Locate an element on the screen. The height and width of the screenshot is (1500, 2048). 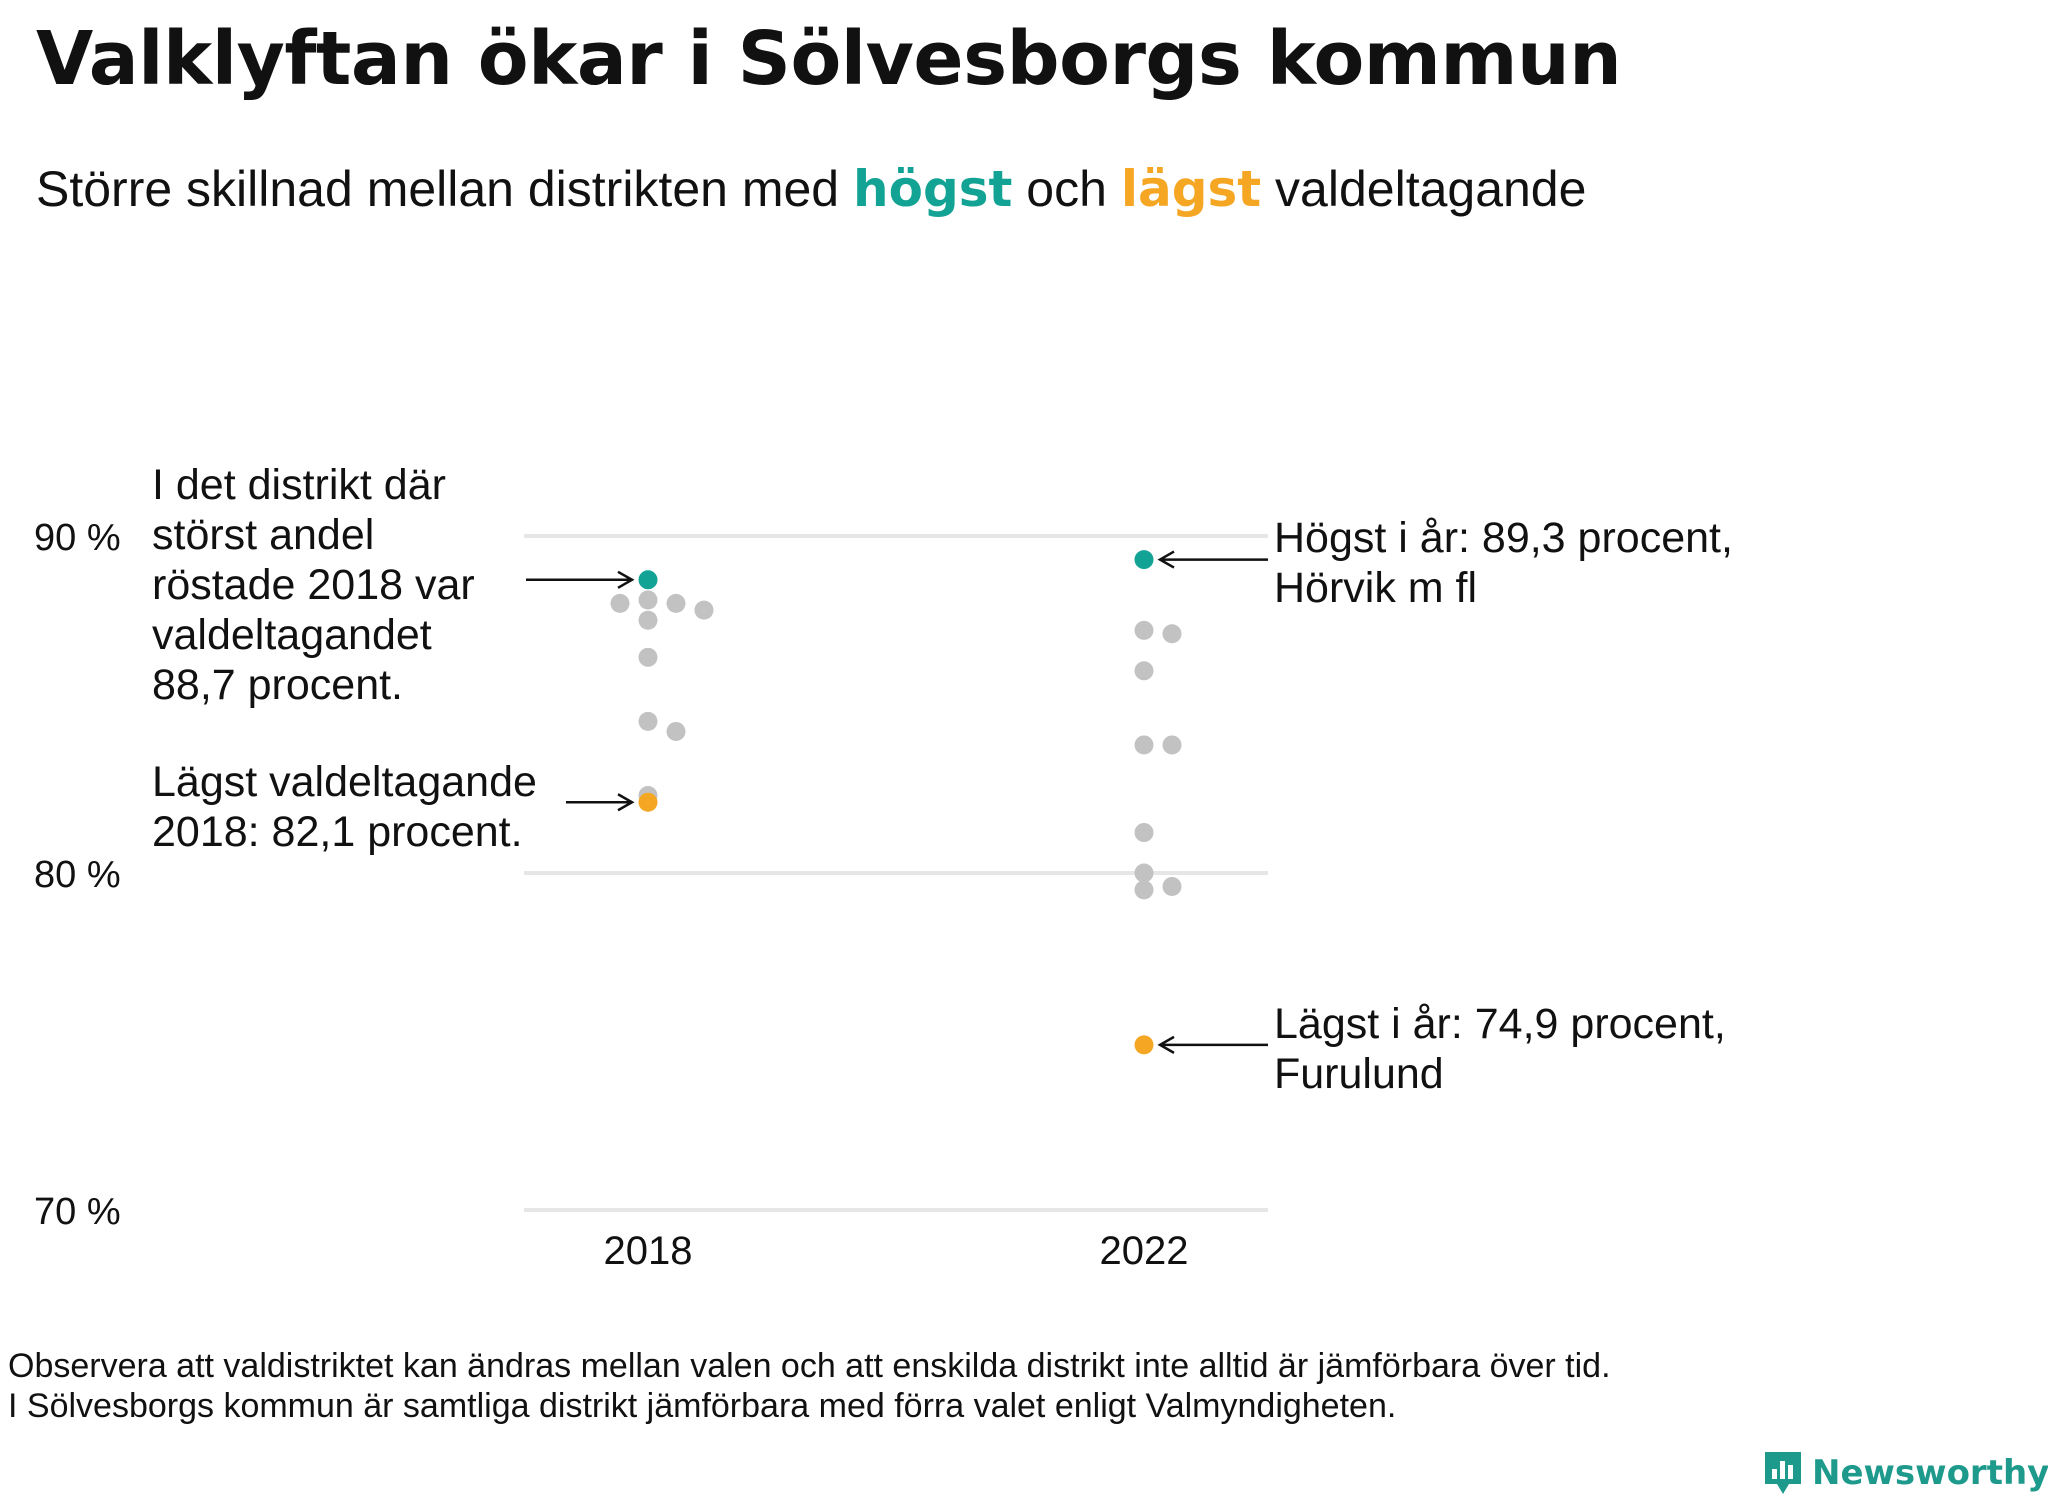
annotation-arrows is located at coordinates (897, 802).